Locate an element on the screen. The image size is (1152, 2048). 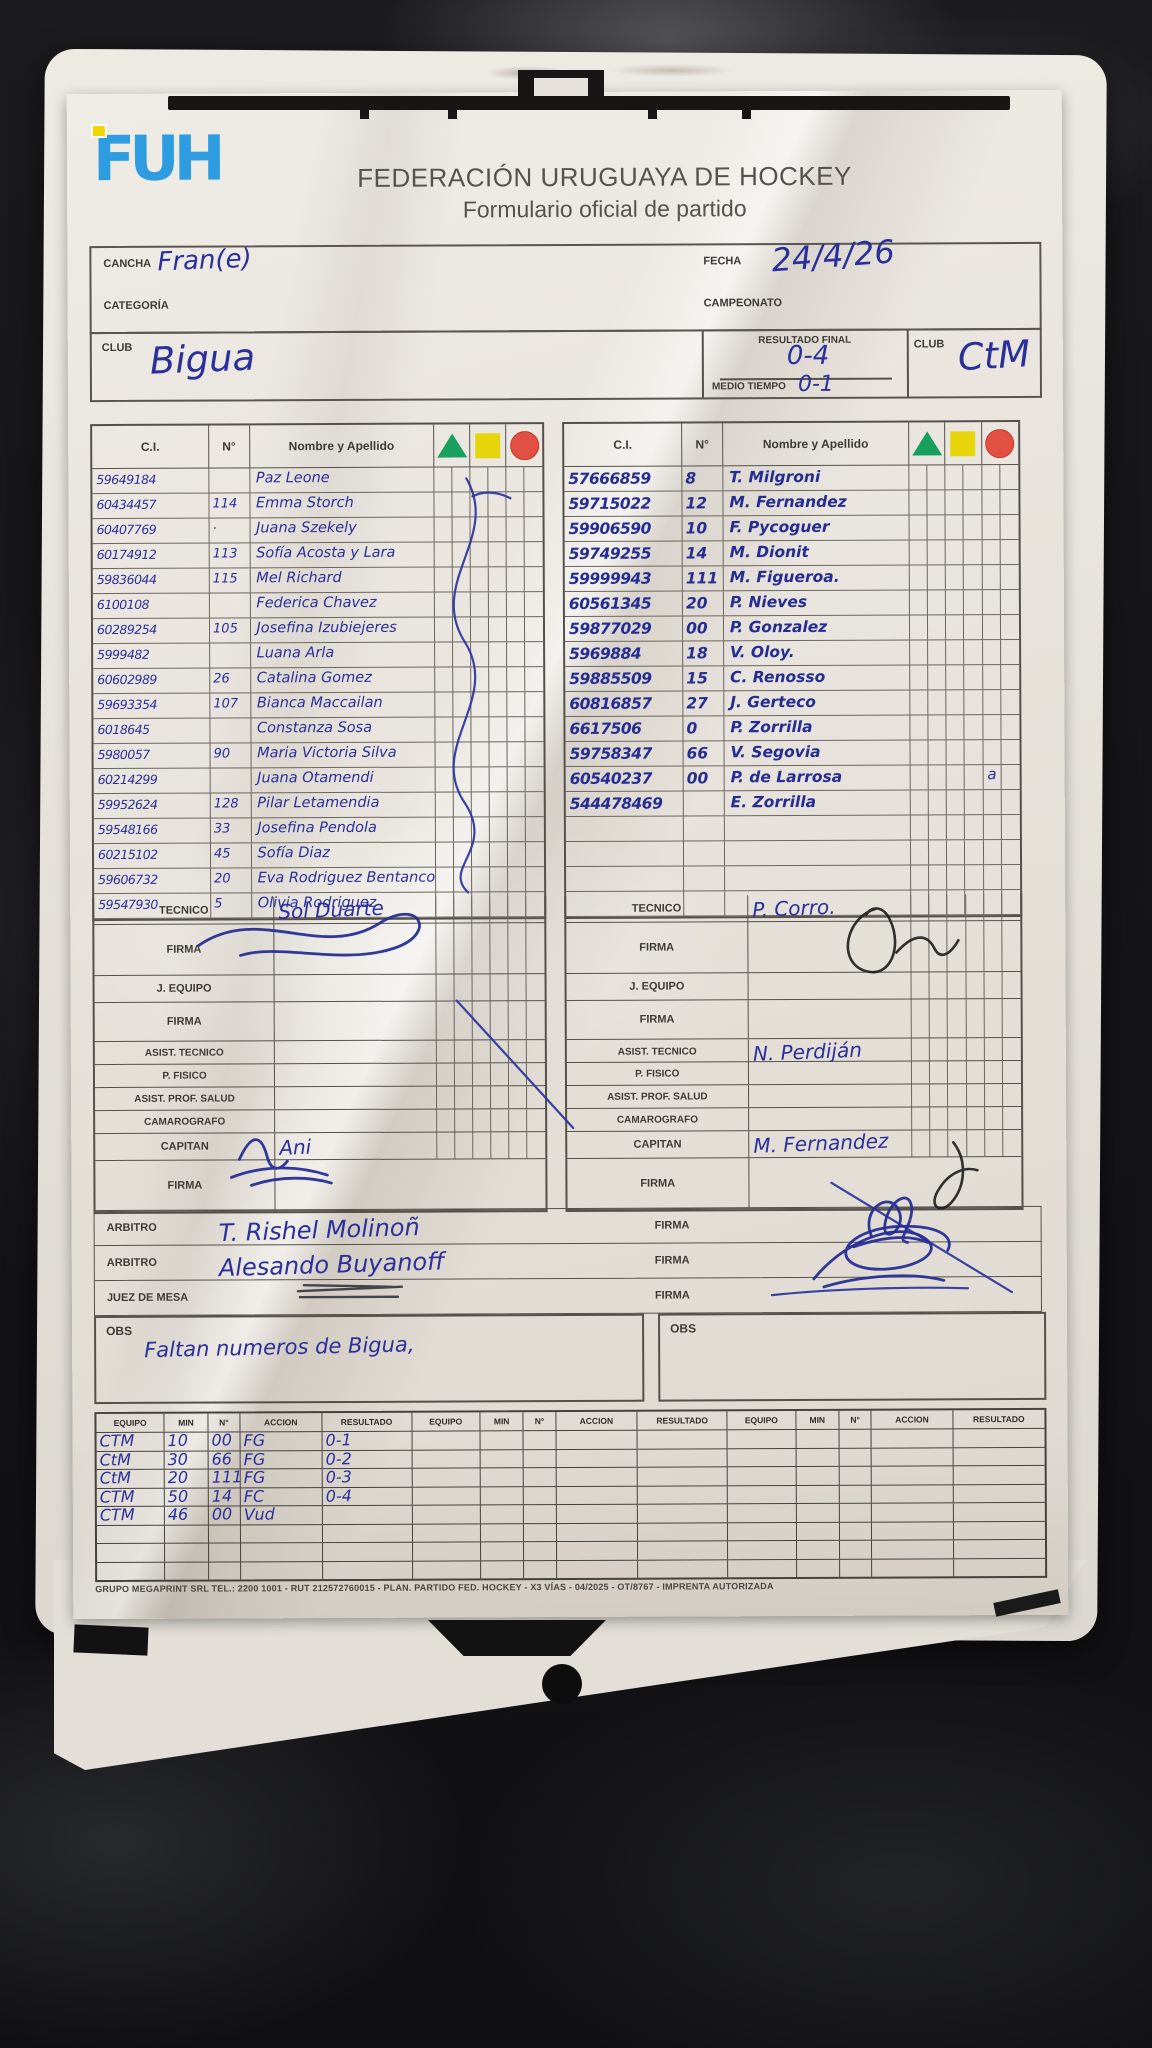
player-number: 115 is located at coordinates (230, 580).